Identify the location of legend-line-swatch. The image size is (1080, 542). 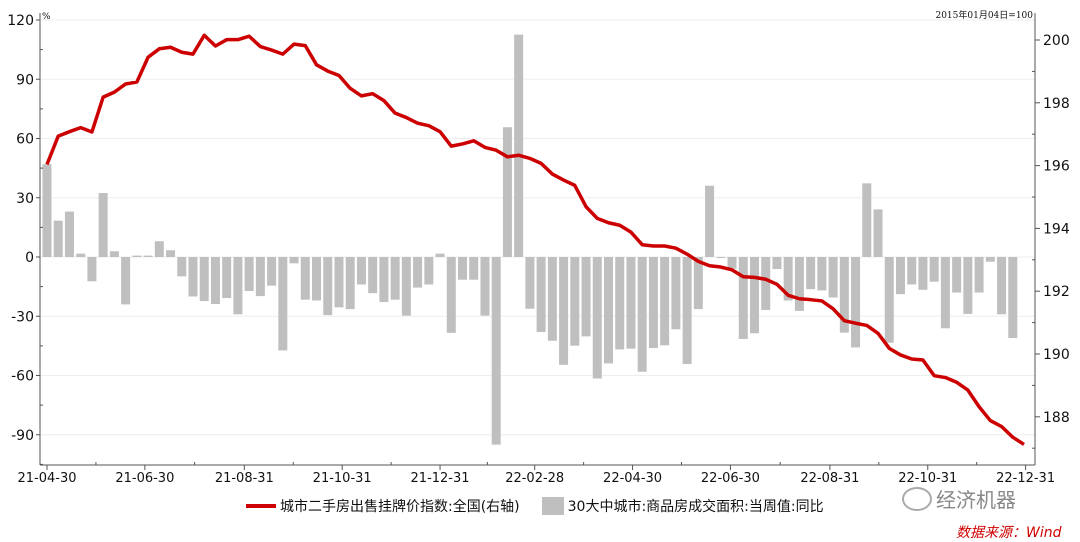
(261, 506).